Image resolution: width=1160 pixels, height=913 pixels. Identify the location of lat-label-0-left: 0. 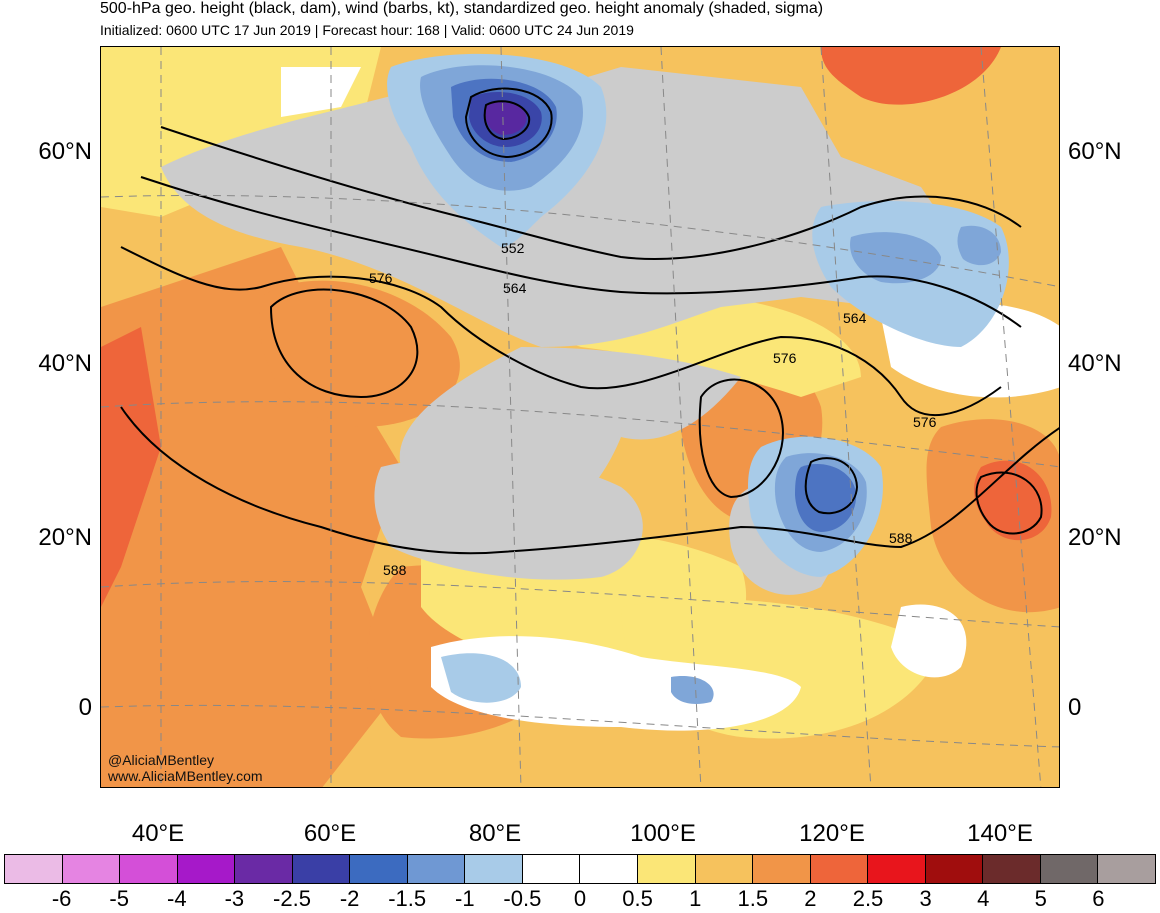
(85, 707).